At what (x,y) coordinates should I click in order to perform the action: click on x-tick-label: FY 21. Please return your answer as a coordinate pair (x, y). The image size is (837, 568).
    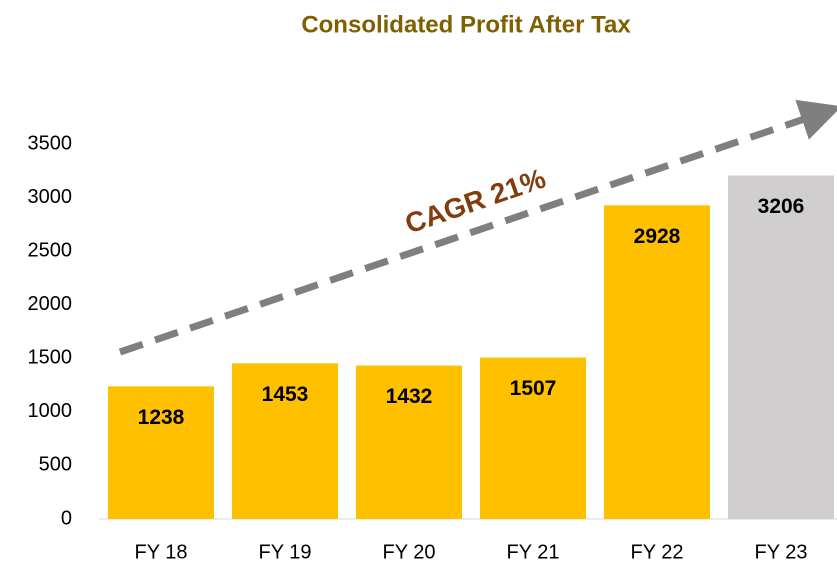
    Looking at the image, I should click on (533, 552).